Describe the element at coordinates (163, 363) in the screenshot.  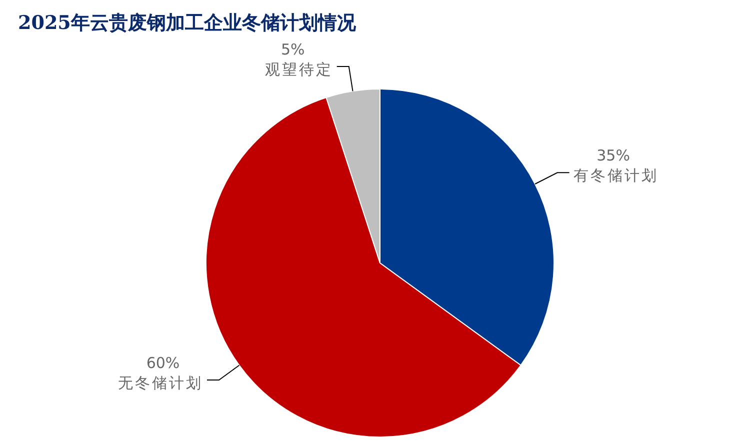
I see `data-label: 60%` at that location.